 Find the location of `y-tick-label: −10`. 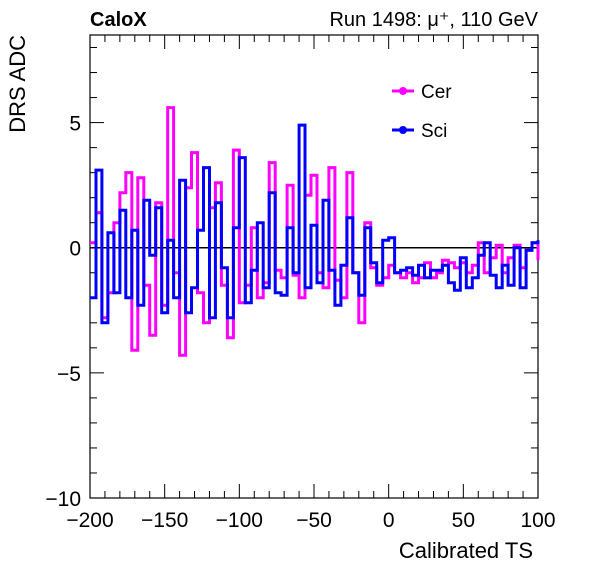

y-tick-label: −10 is located at coordinates (63, 499).